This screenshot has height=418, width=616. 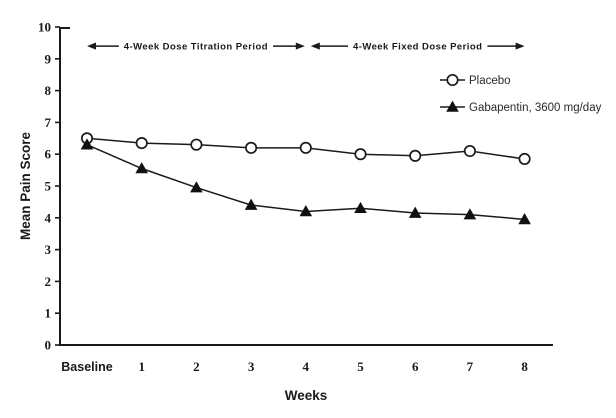 I want to click on y-tick-label: 7, so click(x=48, y=122).